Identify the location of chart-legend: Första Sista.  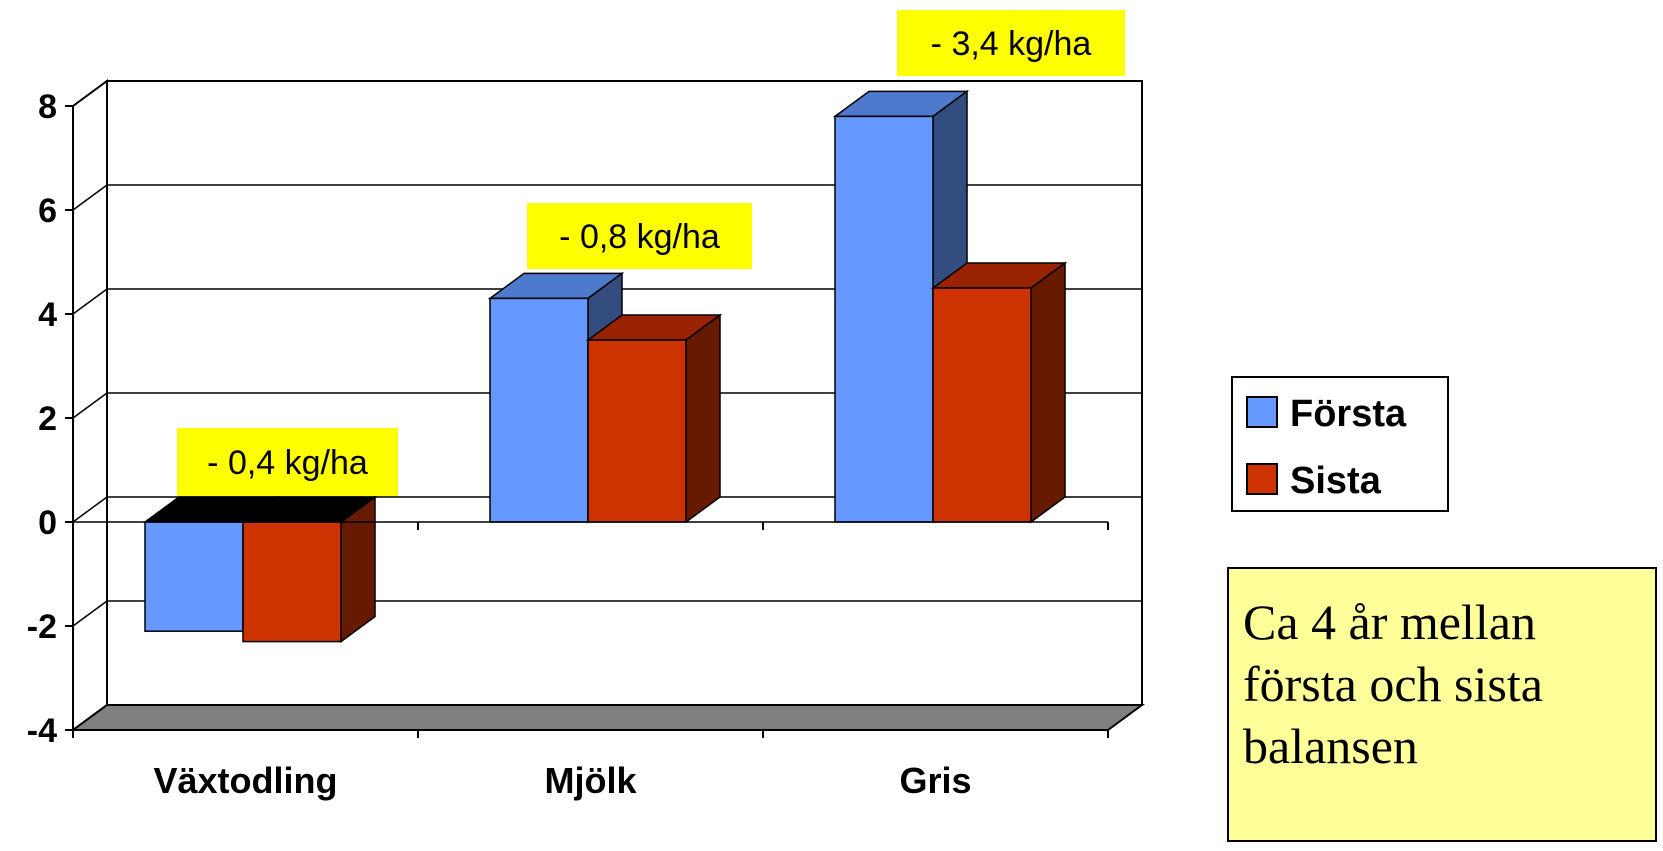
(1340, 444).